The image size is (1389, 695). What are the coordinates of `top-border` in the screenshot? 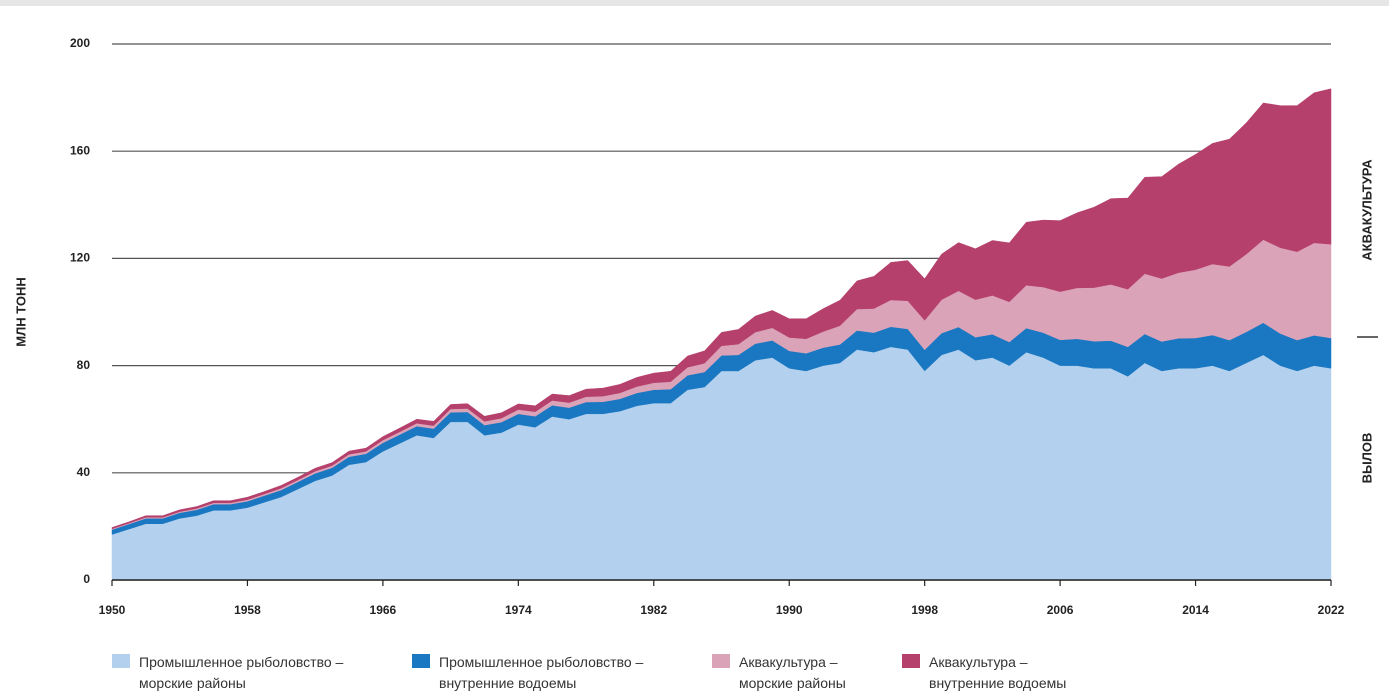 It's located at (694, 3).